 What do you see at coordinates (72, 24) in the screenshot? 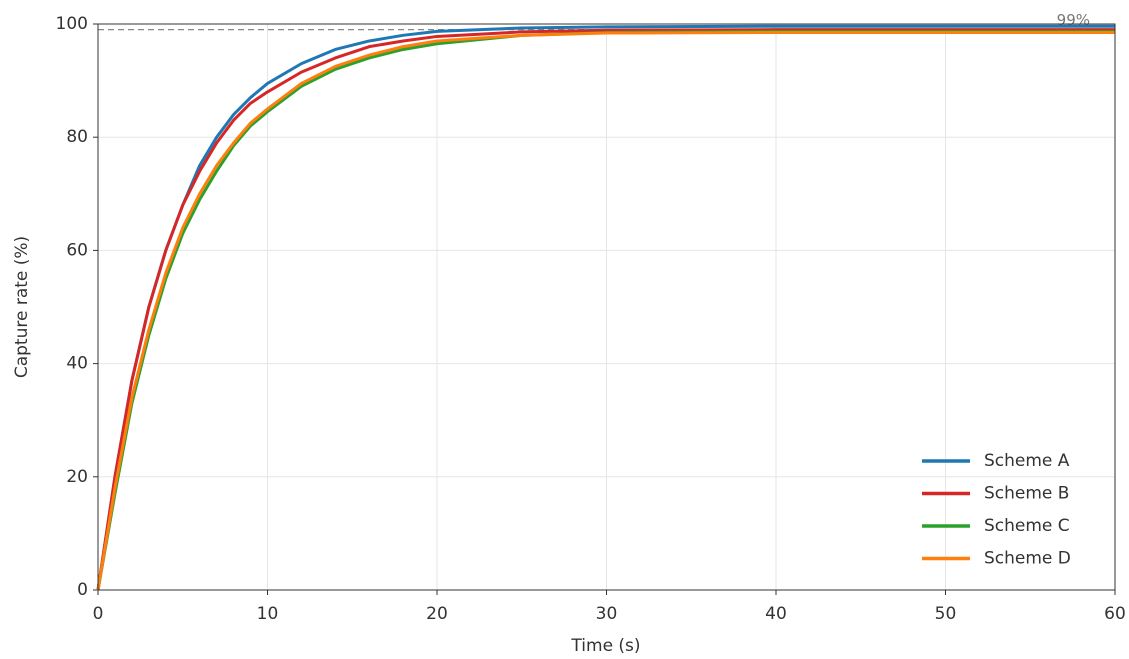
I see `y-tick-label: 100` at bounding box center [72, 24].